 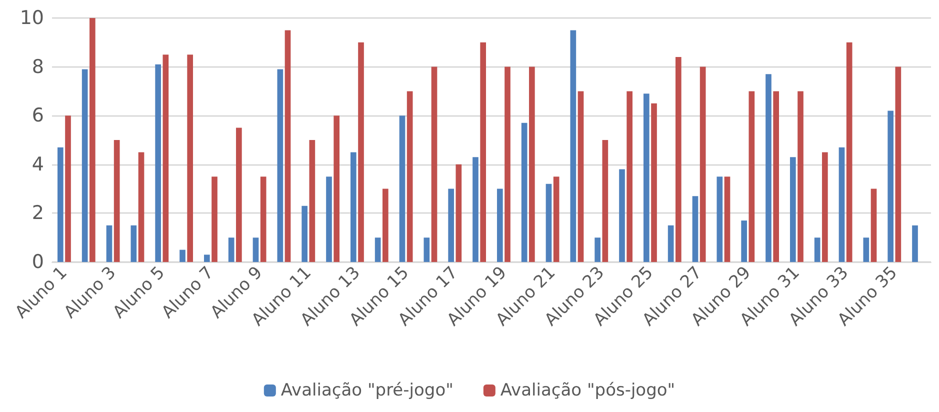 What do you see at coordinates (38, 262) in the screenshot?
I see `y-tick-label: 0` at bounding box center [38, 262].